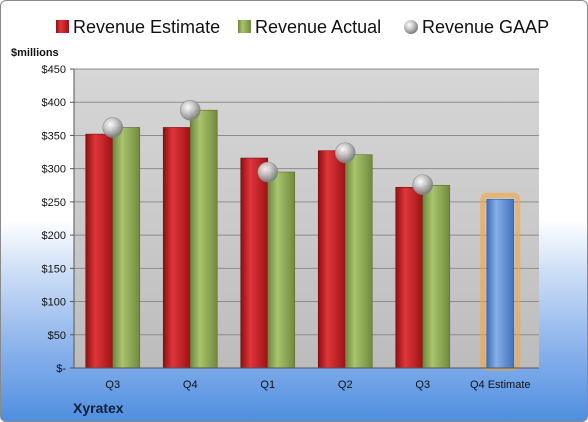 This screenshot has width=588, height=422. What do you see at coordinates (318, 27) in the screenshot?
I see `legend-label-actual: Revenue Actual` at bounding box center [318, 27].